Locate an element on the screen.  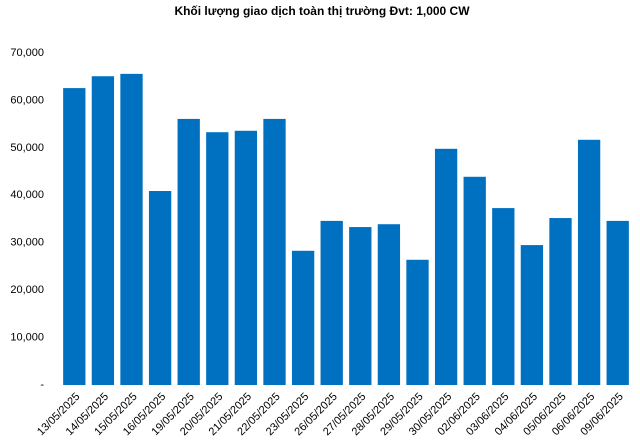
y-tick-label: 50,000 is located at coordinates (27, 148).